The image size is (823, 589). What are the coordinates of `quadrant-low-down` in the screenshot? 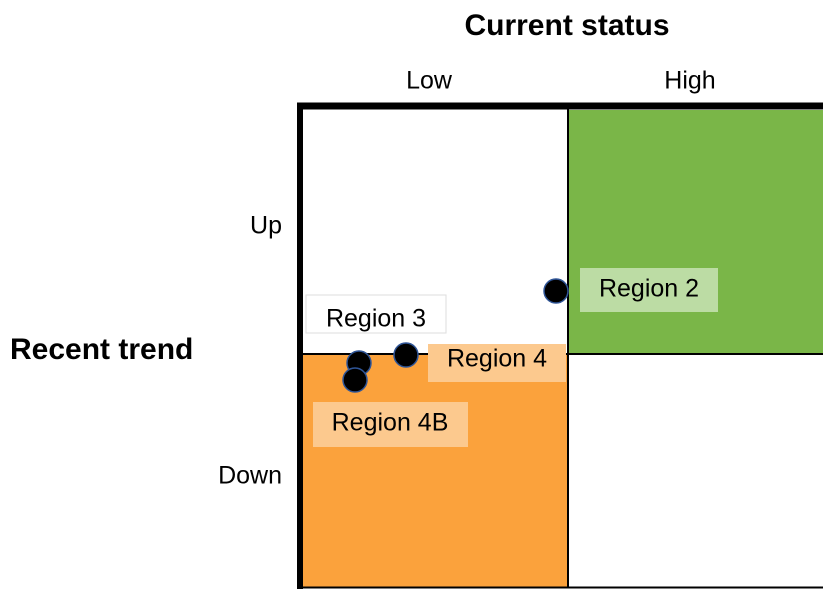 It's located at (435, 471).